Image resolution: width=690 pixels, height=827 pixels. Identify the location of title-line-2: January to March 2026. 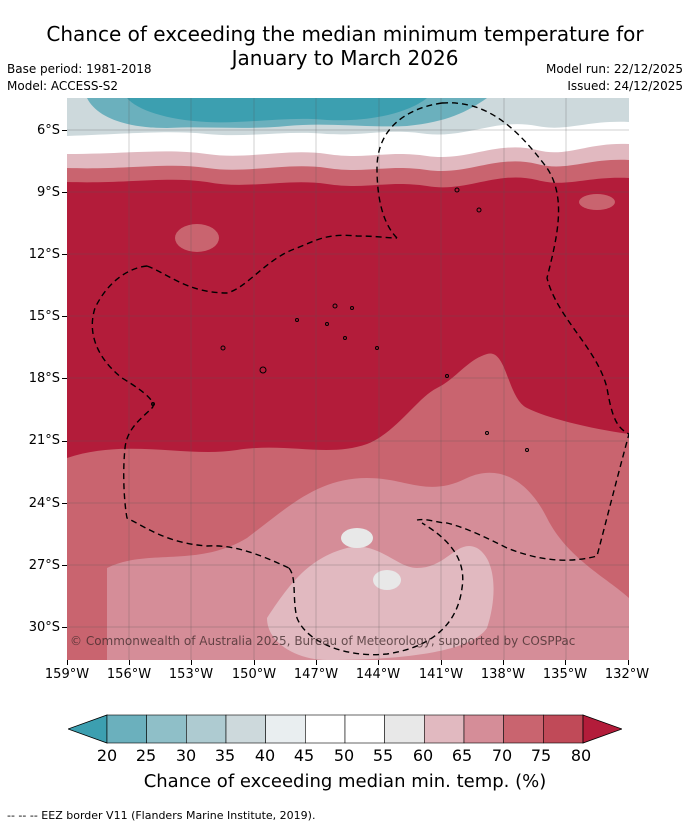
(345, 58).